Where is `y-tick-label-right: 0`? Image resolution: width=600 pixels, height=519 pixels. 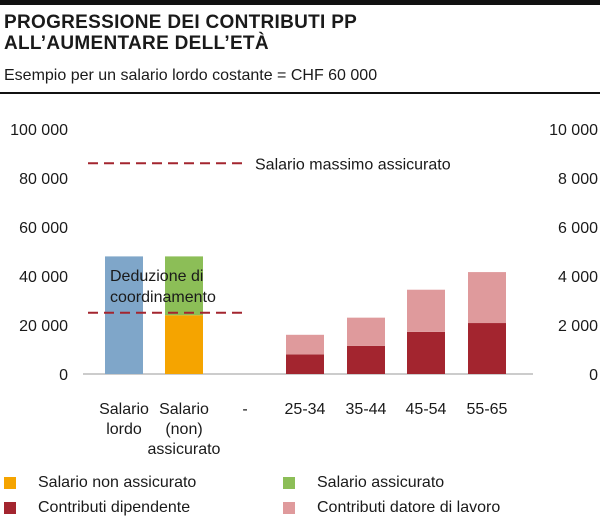 y-tick-label-right: 0 is located at coordinates (593, 375).